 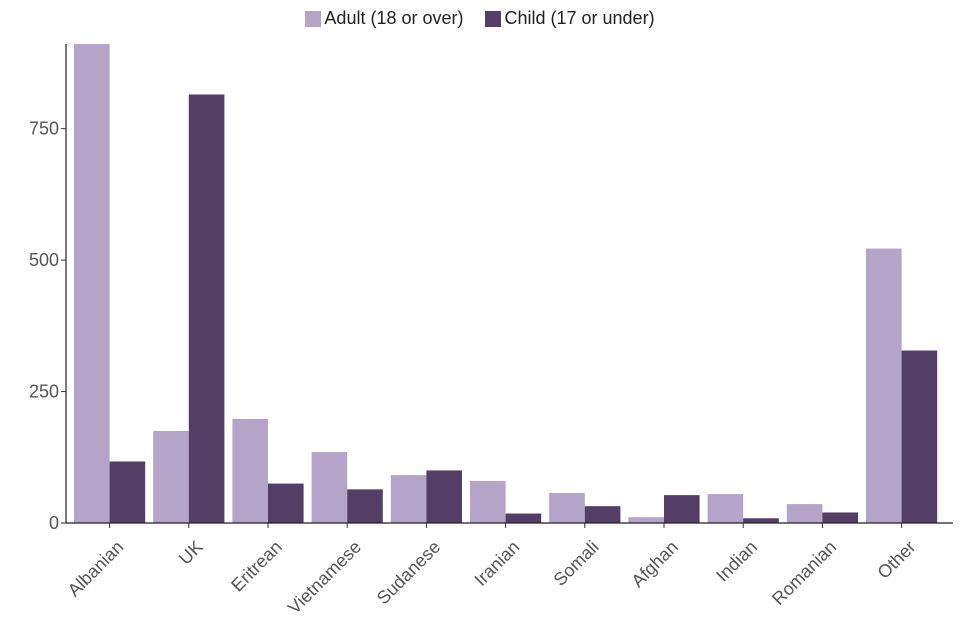 I want to click on legend-swatch-child, so click(x=493, y=18).